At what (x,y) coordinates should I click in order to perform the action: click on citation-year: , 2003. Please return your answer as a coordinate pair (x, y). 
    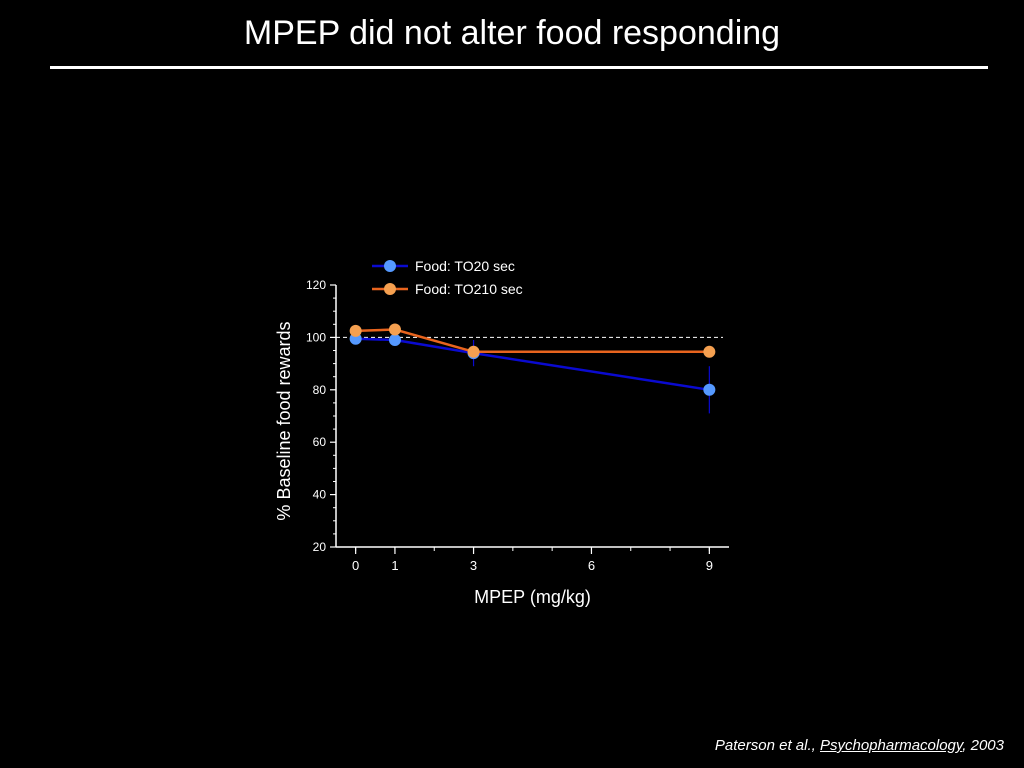
    Looking at the image, I should click on (983, 745).